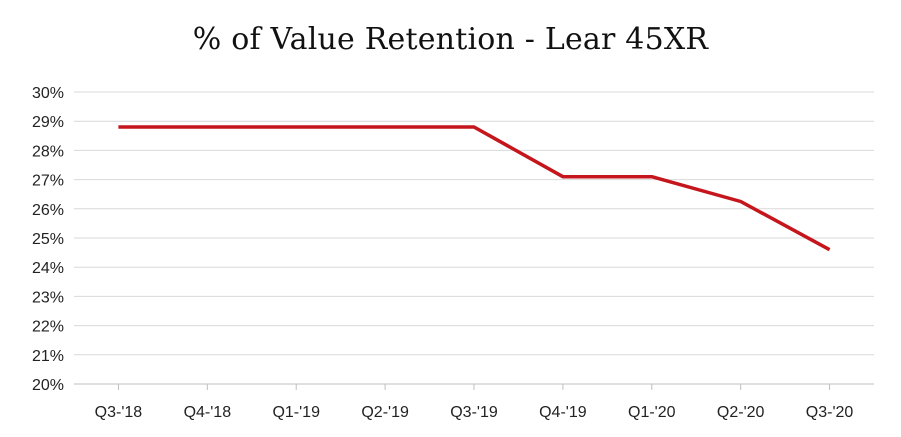  What do you see at coordinates (48, 297) in the screenshot?
I see `y-tick-label: 23%` at bounding box center [48, 297].